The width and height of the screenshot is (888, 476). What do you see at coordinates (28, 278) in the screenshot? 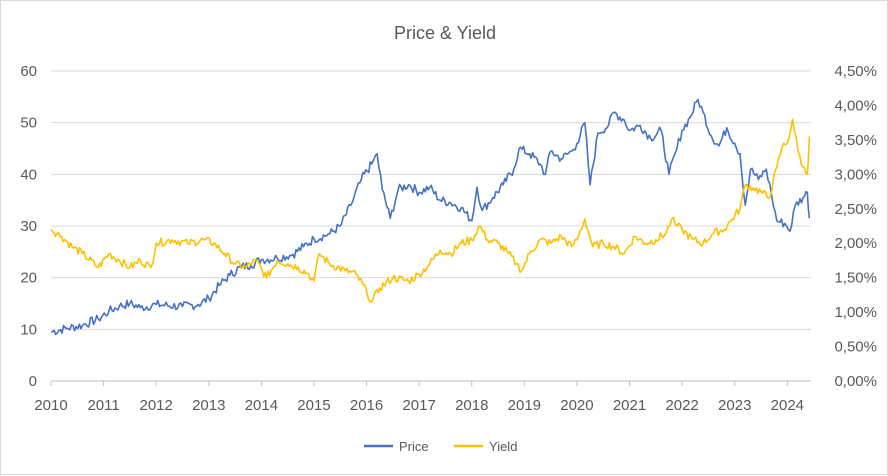
I see `left-tick-label: 20` at bounding box center [28, 278].